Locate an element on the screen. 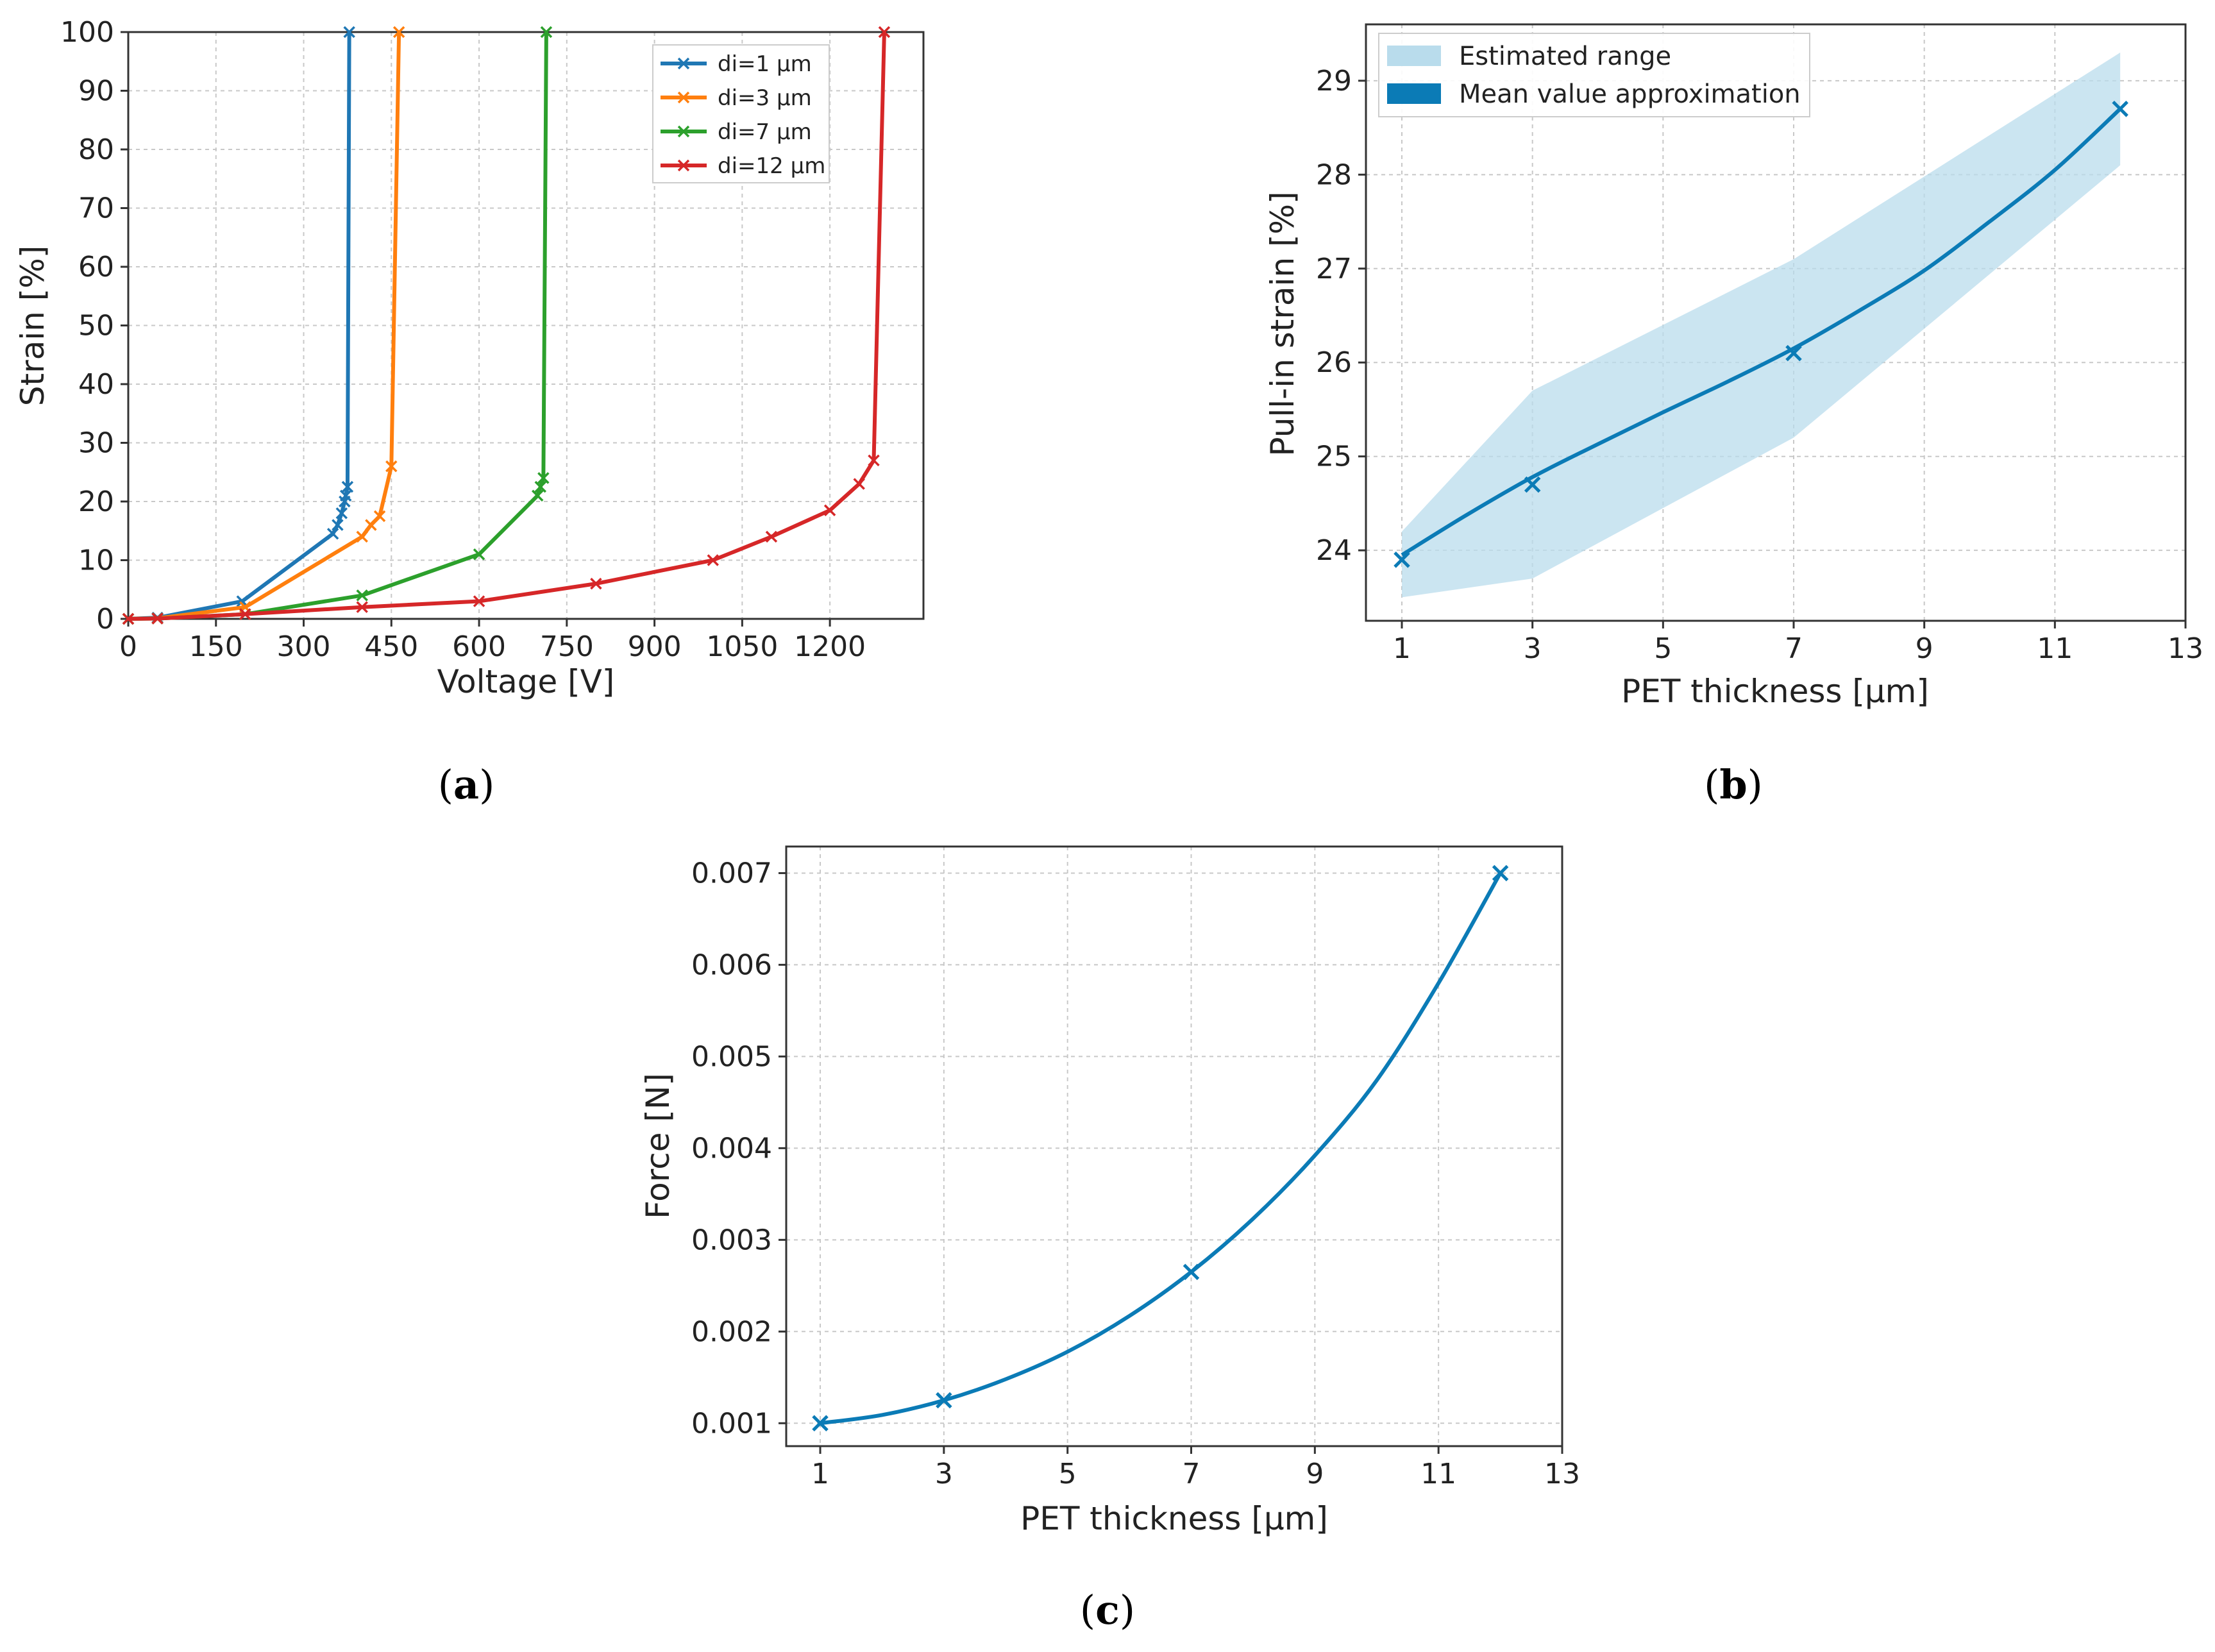  panel-c-x-axis-label: PET thickness [μm] is located at coordinates (1174, 1518).